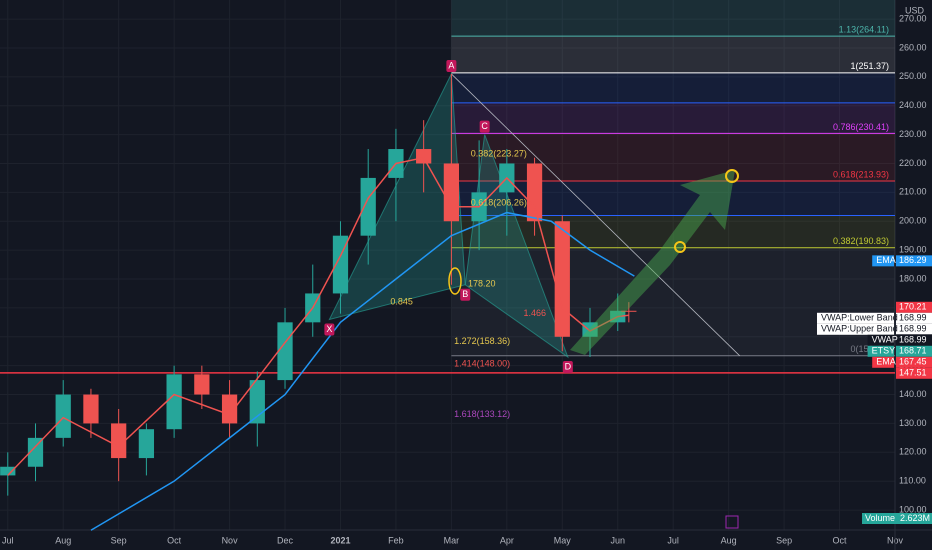 This screenshot has height=550, width=932. What do you see at coordinates (507, 540) in the screenshot?
I see `x-tick-label: Apr` at bounding box center [507, 540].